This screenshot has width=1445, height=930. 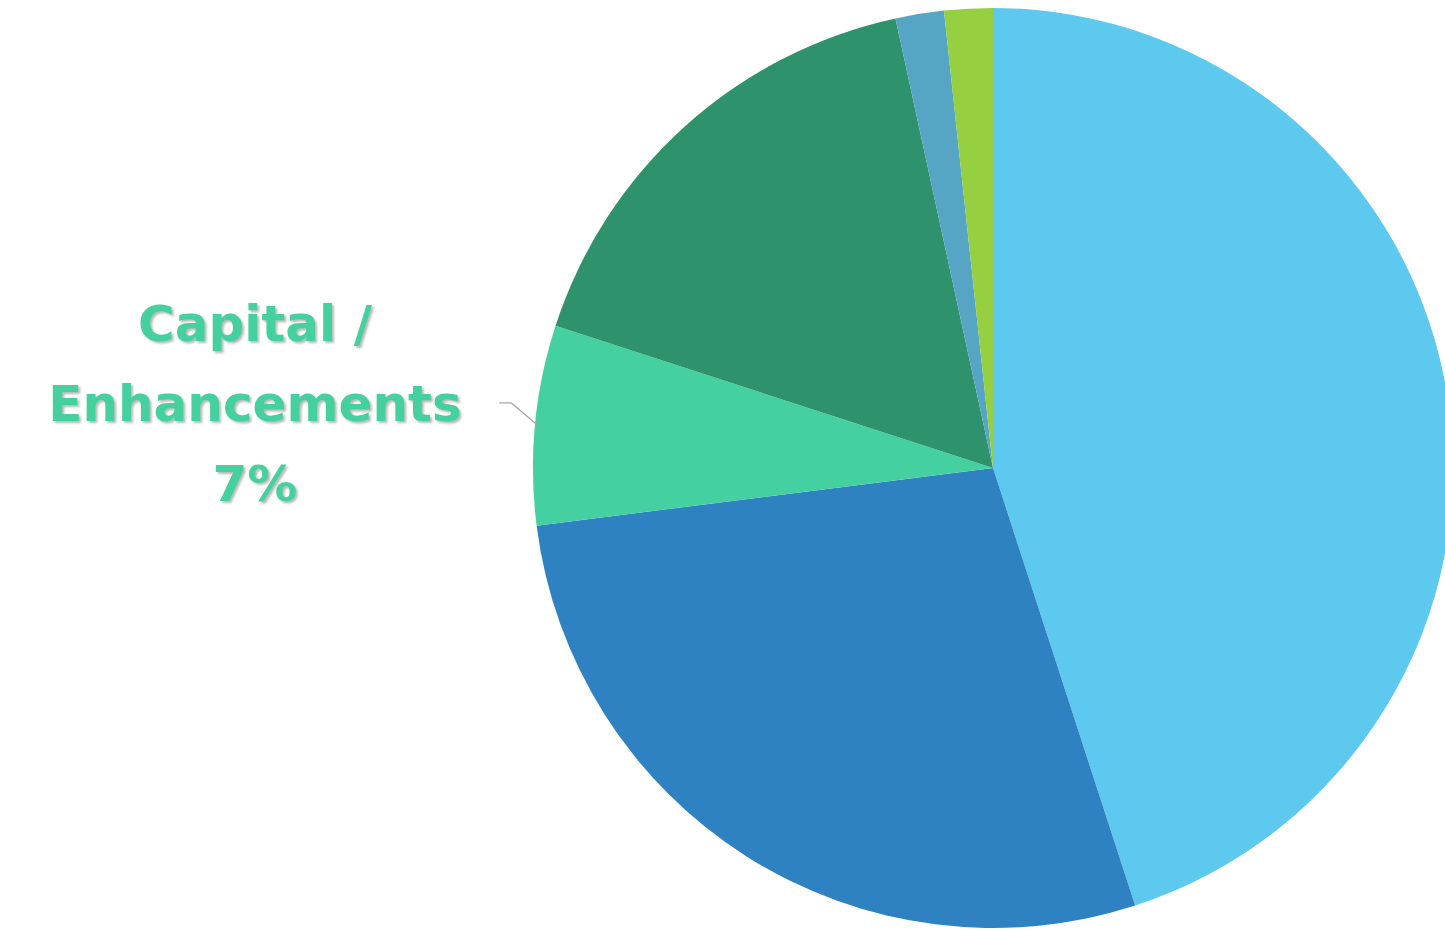 What do you see at coordinates (255, 363) in the screenshot?
I see `slice-label: Capital / Enhancements` at bounding box center [255, 363].